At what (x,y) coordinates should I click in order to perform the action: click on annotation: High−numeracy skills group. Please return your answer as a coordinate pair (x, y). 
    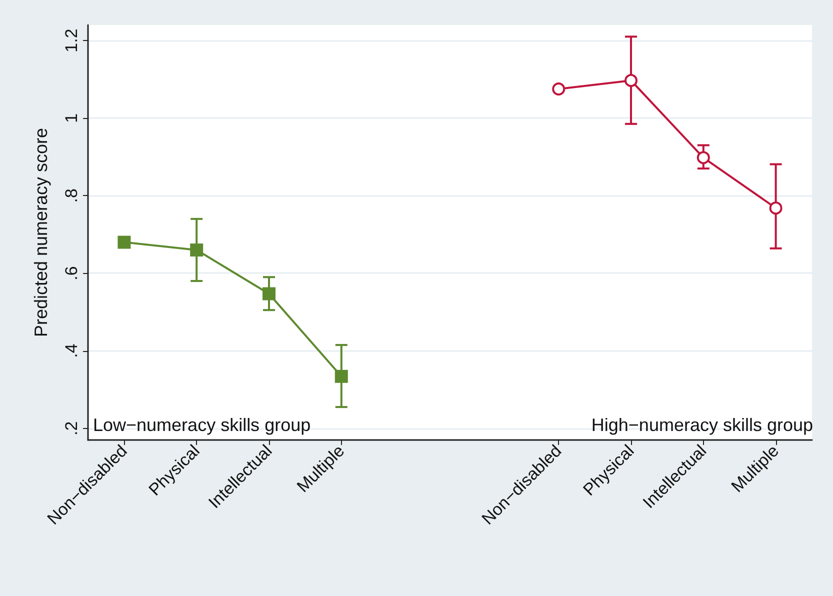
    Looking at the image, I should click on (702, 425).